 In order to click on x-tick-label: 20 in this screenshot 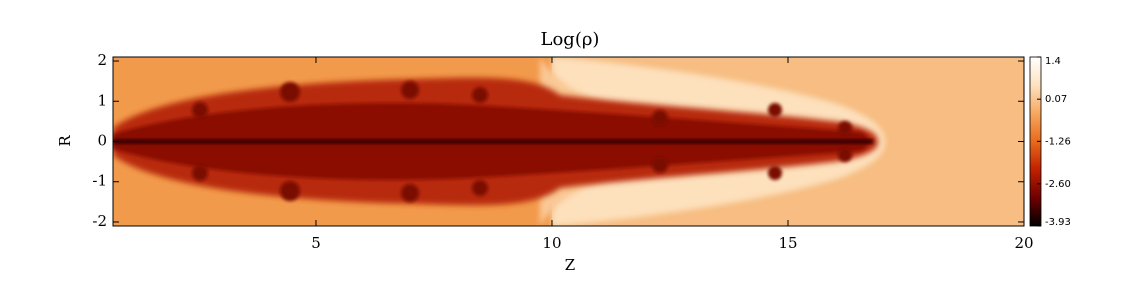, I will do `click(1023, 243)`.